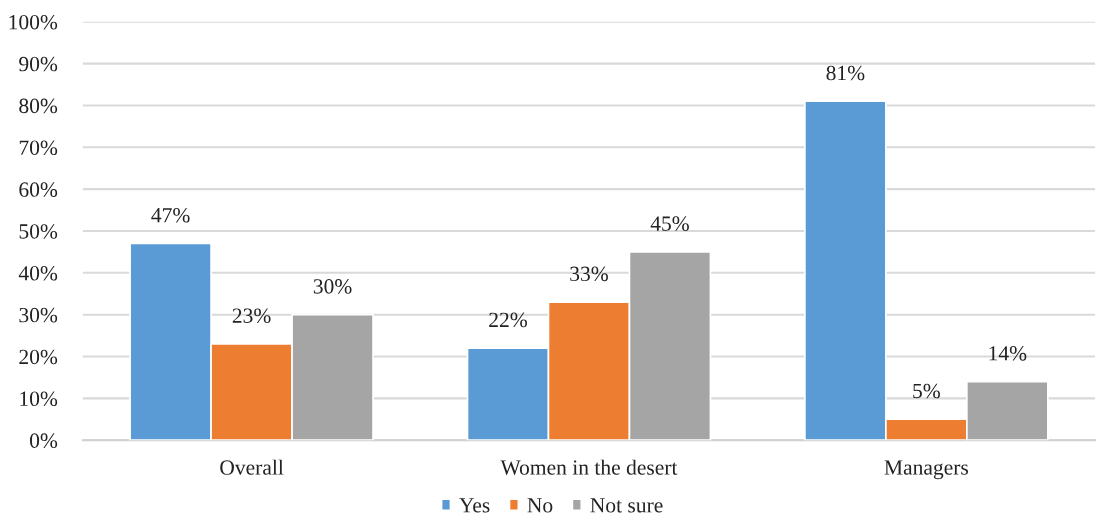 This screenshot has width=1105, height=531. What do you see at coordinates (38, 315) in the screenshot?
I see `y-tick-label: 30%` at bounding box center [38, 315].